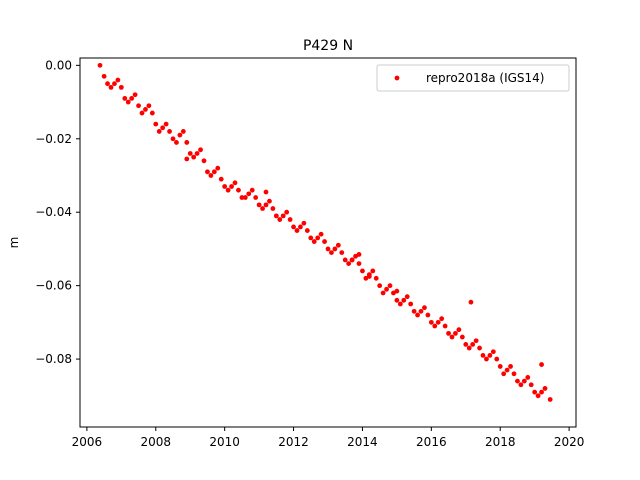 Image resolution: width=640 pixels, height=480 pixels. What do you see at coordinates (53, 139) in the screenshot?
I see `y-tick-label: −0.02` at bounding box center [53, 139].